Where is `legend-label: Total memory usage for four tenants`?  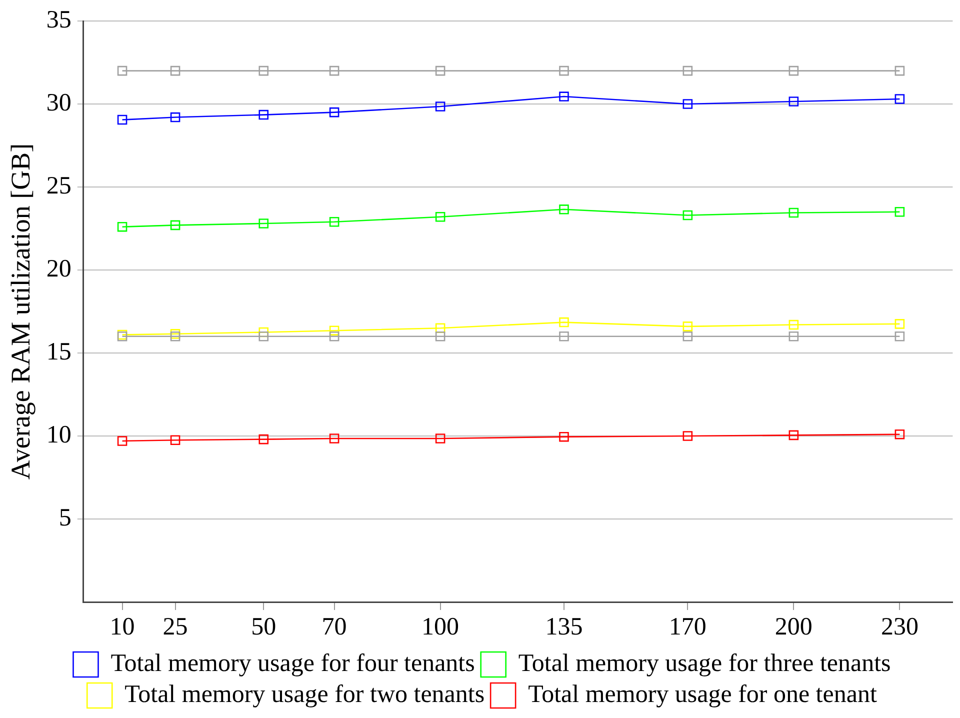
legend-label: Total memory usage for four tenants is located at coordinates (292, 664).